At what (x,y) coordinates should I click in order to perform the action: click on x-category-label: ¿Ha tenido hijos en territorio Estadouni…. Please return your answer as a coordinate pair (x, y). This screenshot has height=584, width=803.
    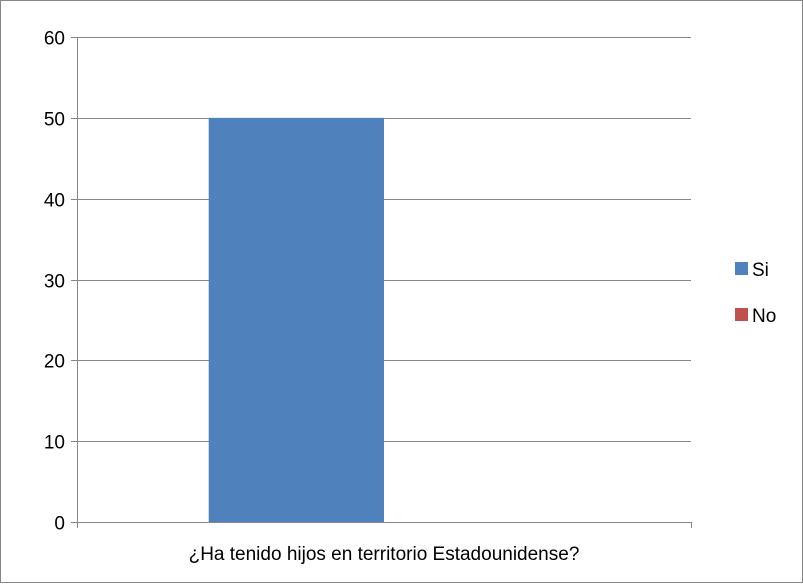
    Looking at the image, I should click on (384, 554).